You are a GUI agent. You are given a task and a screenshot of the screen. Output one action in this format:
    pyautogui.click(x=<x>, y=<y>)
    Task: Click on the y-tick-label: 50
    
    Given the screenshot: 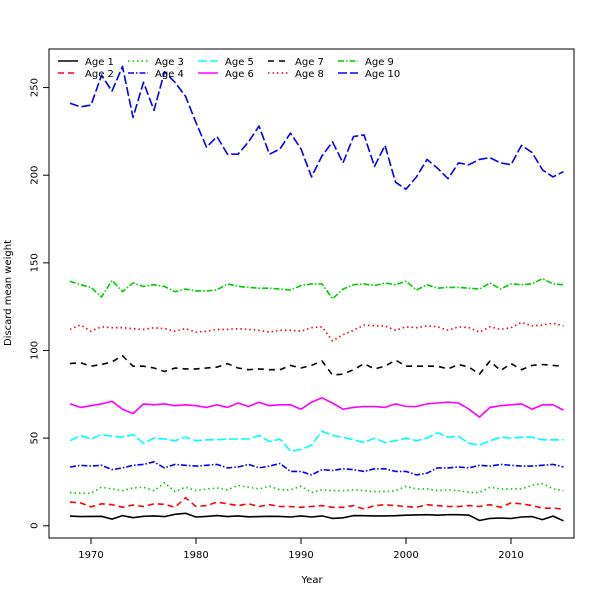 What is the action you would take?
    pyautogui.click(x=35, y=438)
    